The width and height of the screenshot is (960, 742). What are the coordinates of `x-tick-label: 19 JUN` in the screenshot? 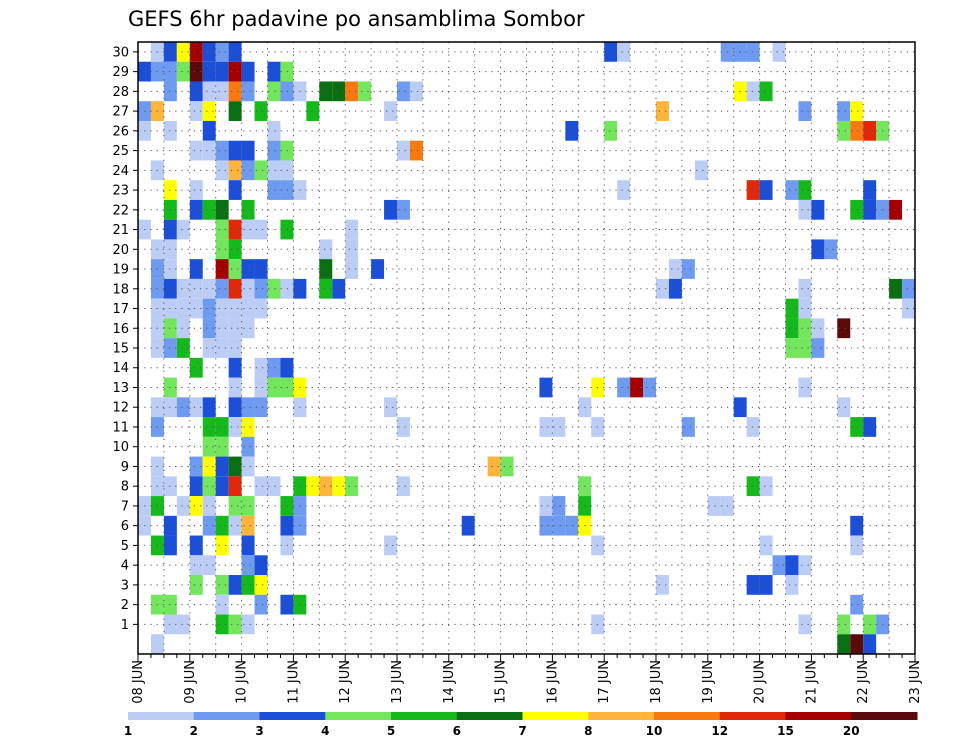 It's located at (708, 682).